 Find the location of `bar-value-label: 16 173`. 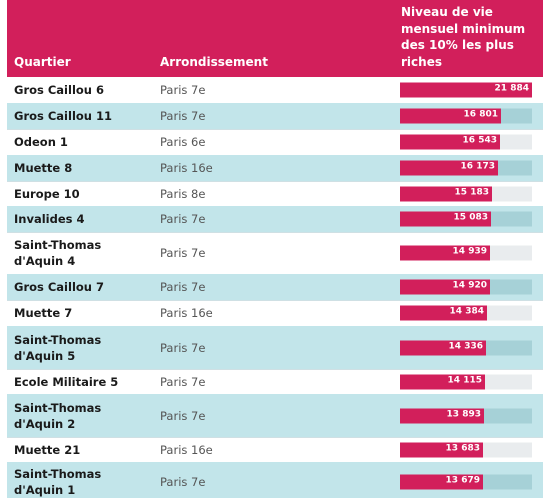

bar-value-label: 16 173 is located at coordinates (477, 166).